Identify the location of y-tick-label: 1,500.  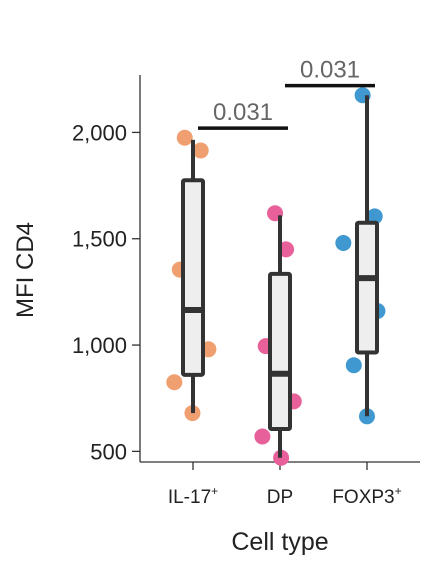
(99, 239).